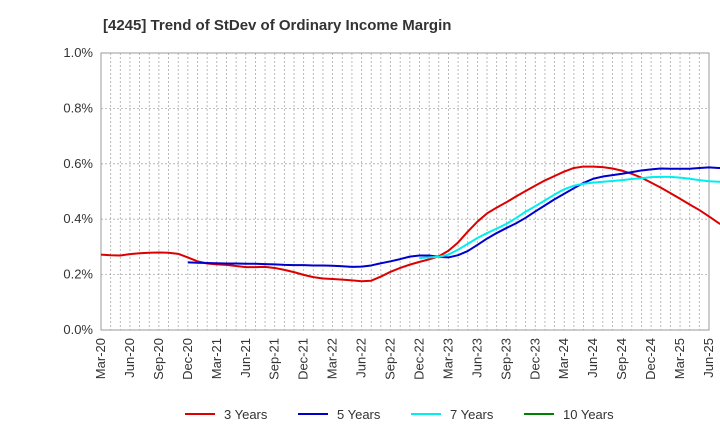  Describe the element at coordinates (472, 414) in the screenshot. I see `legend-label: 7 Years` at that location.